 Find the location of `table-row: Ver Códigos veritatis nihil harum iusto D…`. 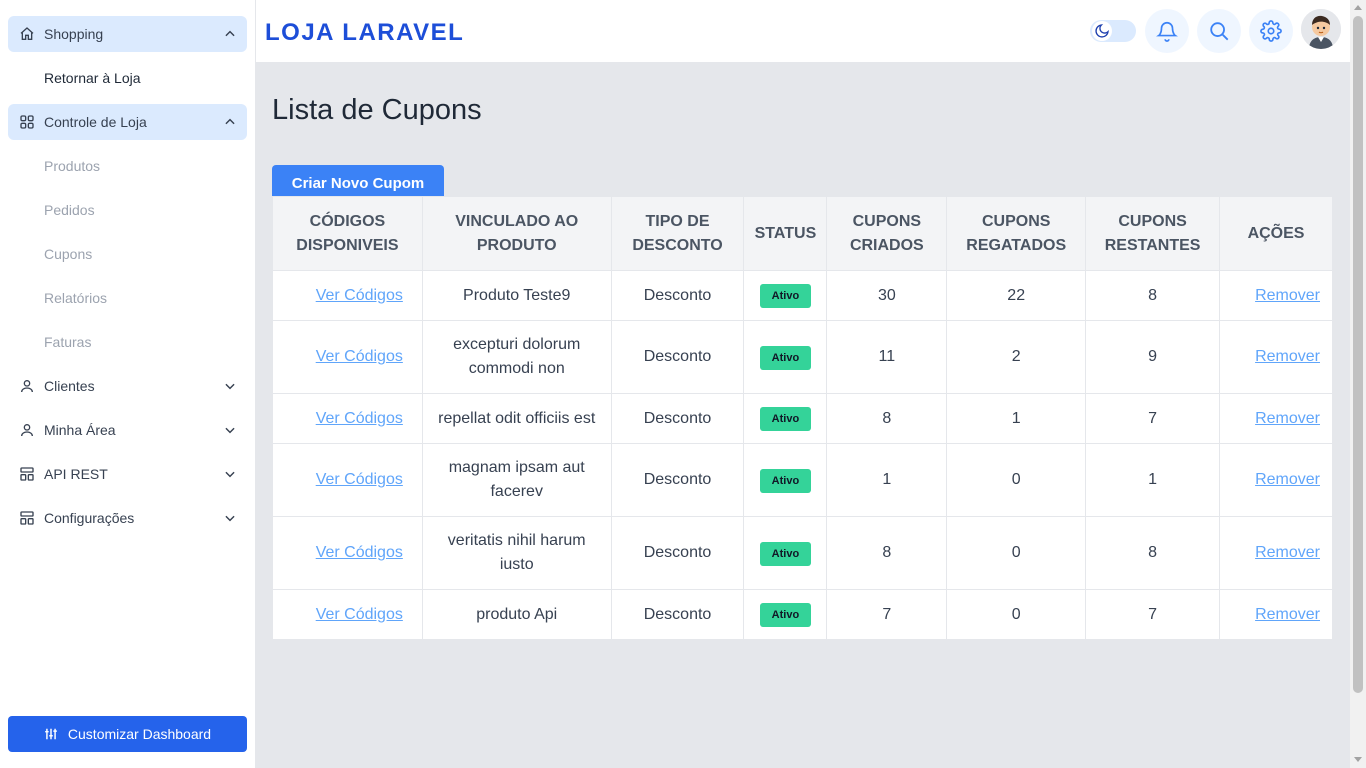

table-row: Ver Códigos veritatis nihil harum iusto D… is located at coordinates (802, 553).